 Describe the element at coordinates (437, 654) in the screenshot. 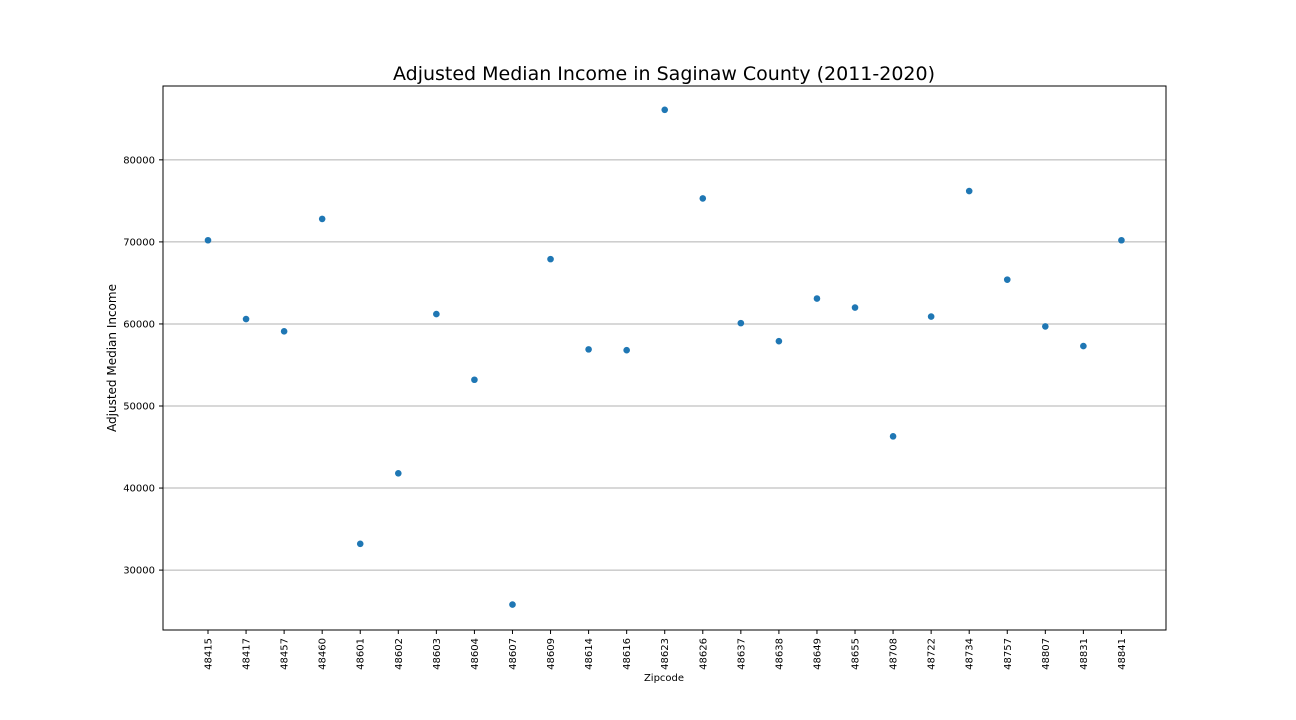

I see `x-tick-label: 48603` at that location.